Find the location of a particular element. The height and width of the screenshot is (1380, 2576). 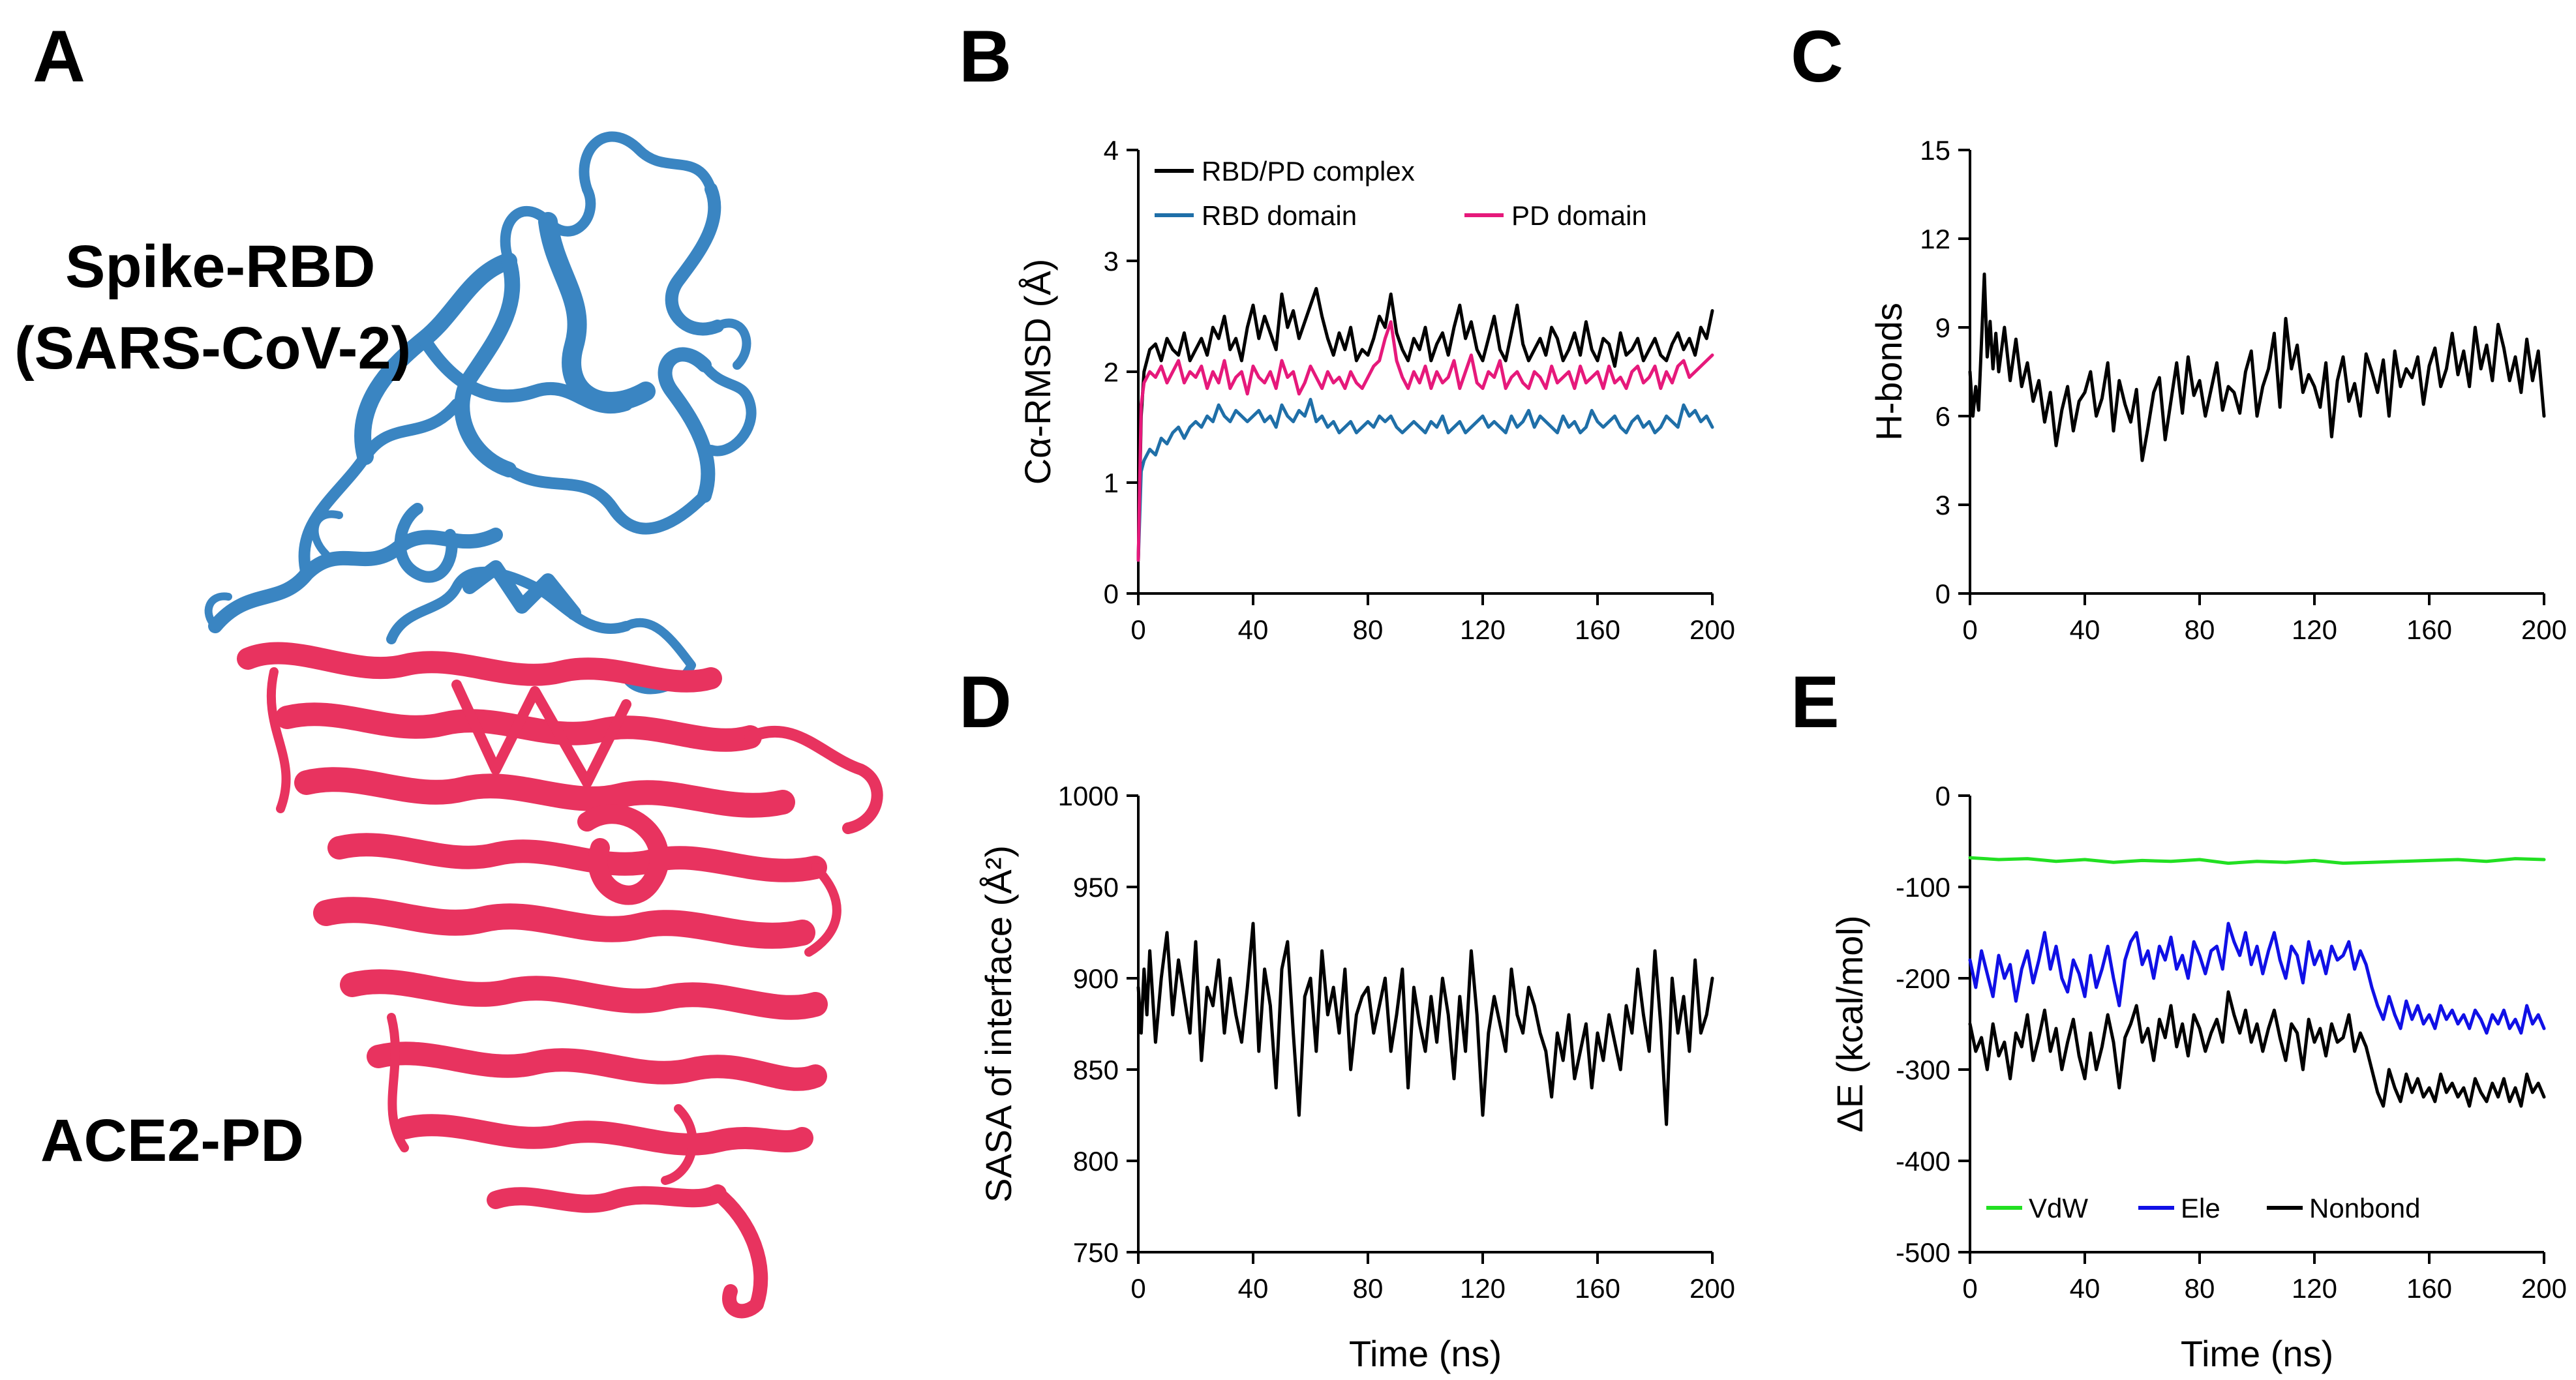

rbd-label-line2: (SARS-CoV-2) is located at coordinates (212, 348).